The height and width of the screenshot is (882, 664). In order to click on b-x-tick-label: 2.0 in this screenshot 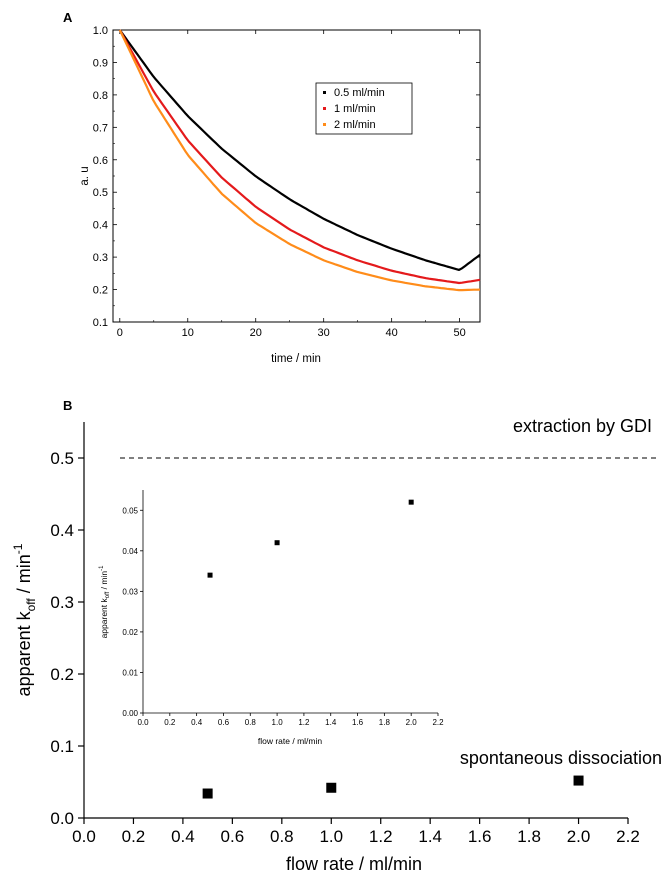, I will do `click(579, 836)`.